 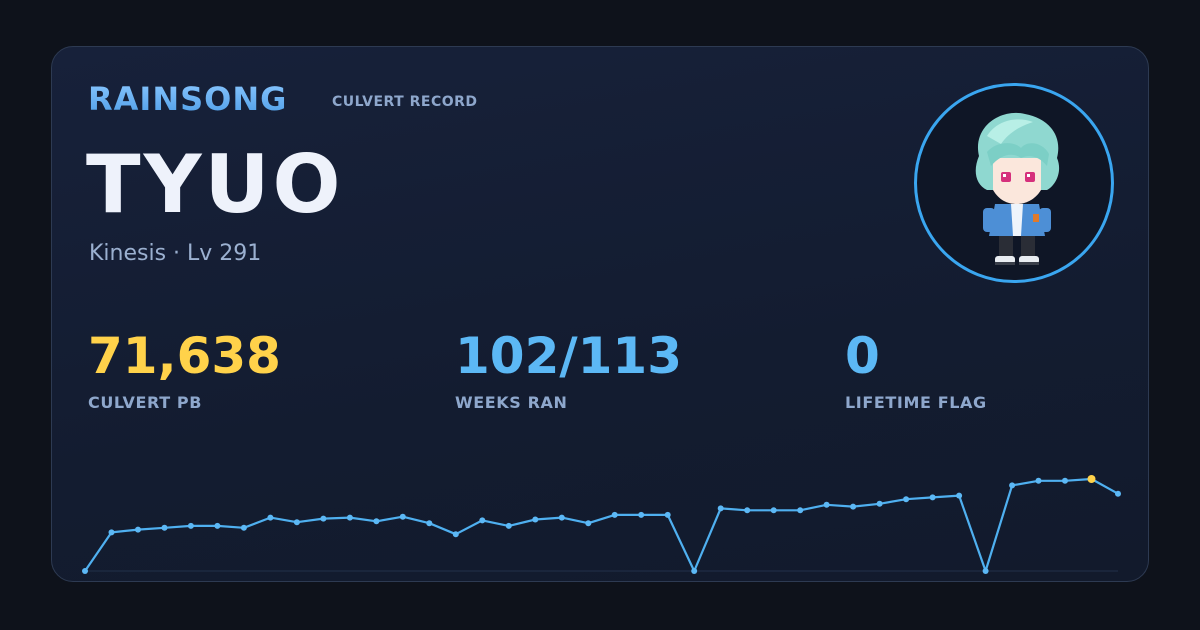 I want to click on character-sprite-icon, so click(x=1017, y=188).